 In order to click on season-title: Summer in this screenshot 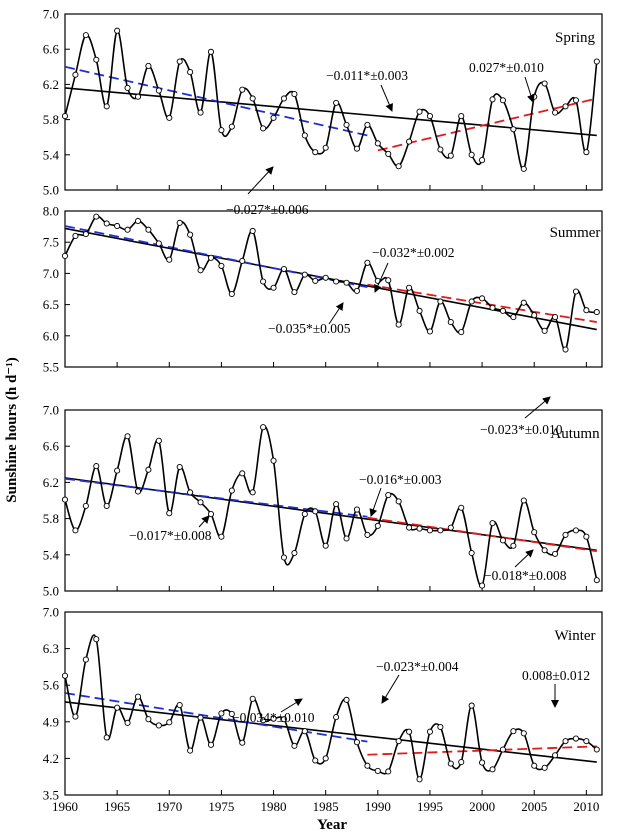, I will do `click(575, 233)`.